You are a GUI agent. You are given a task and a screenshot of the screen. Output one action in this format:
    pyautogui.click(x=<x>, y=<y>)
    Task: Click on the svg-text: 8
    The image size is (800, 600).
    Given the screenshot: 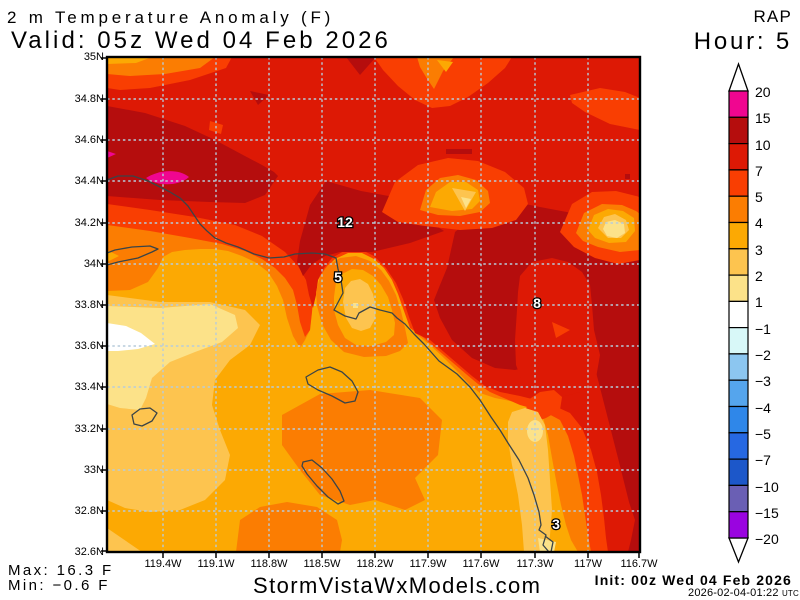 What is the action you would take?
    pyautogui.click(x=537, y=303)
    